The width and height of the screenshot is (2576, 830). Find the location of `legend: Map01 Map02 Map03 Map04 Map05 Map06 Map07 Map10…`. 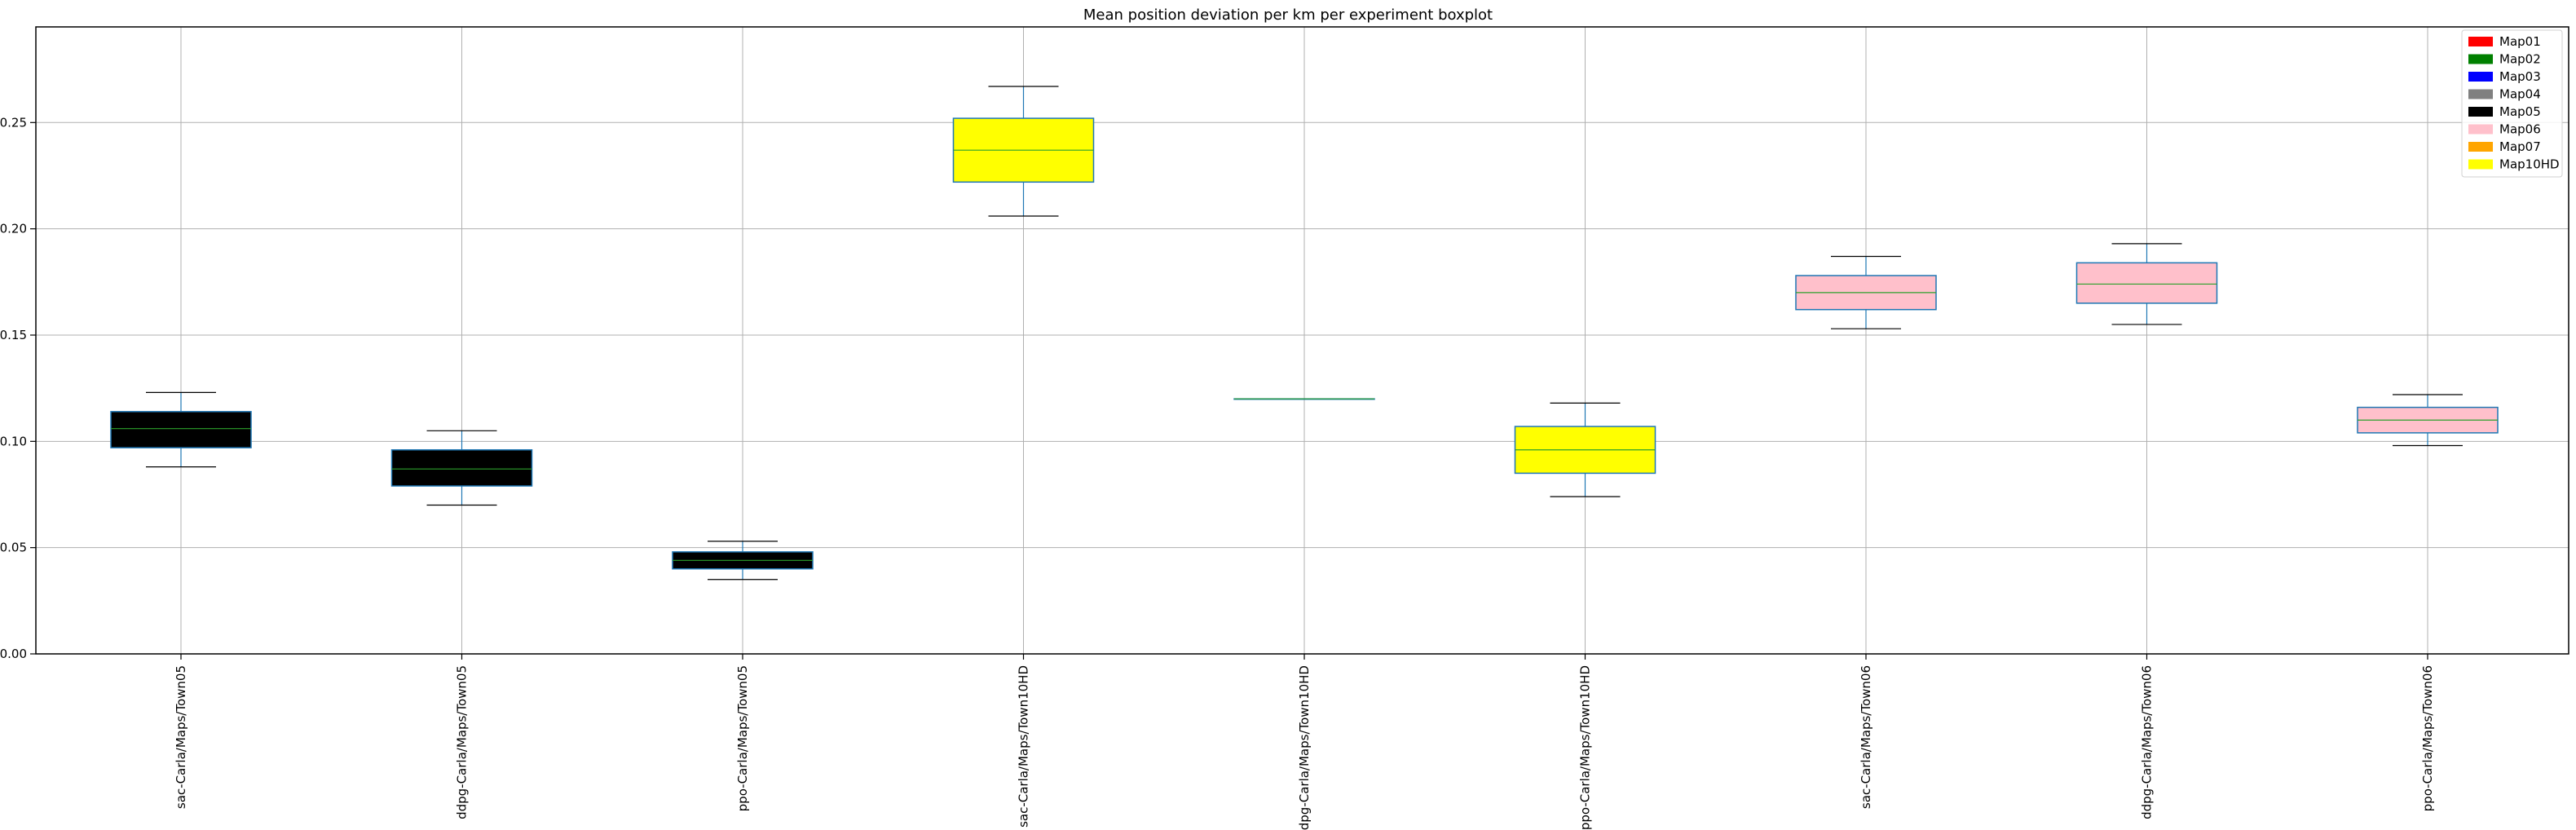

legend: Map01 Map02 Map03 Map04 Map05 Map06 Map07 Map10… is located at coordinates (2512, 104).